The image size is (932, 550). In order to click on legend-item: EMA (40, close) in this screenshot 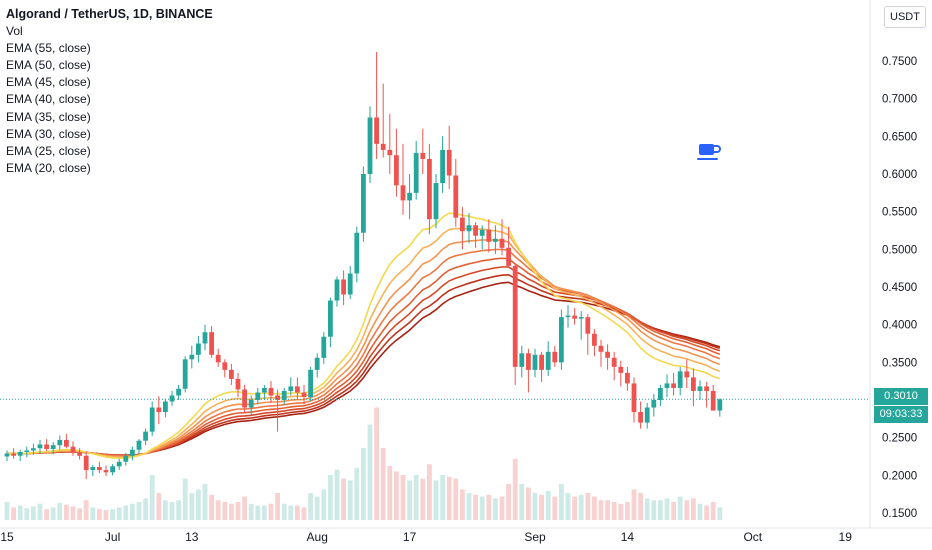, I will do `click(48, 99)`.